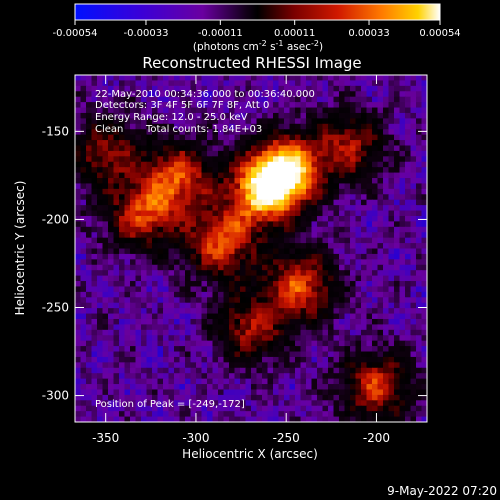 The image size is (500, 500). Describe the element at coordinates (294, 33) in the screenshot. I see `colorbar-tick-label: 0.00011` at that location.